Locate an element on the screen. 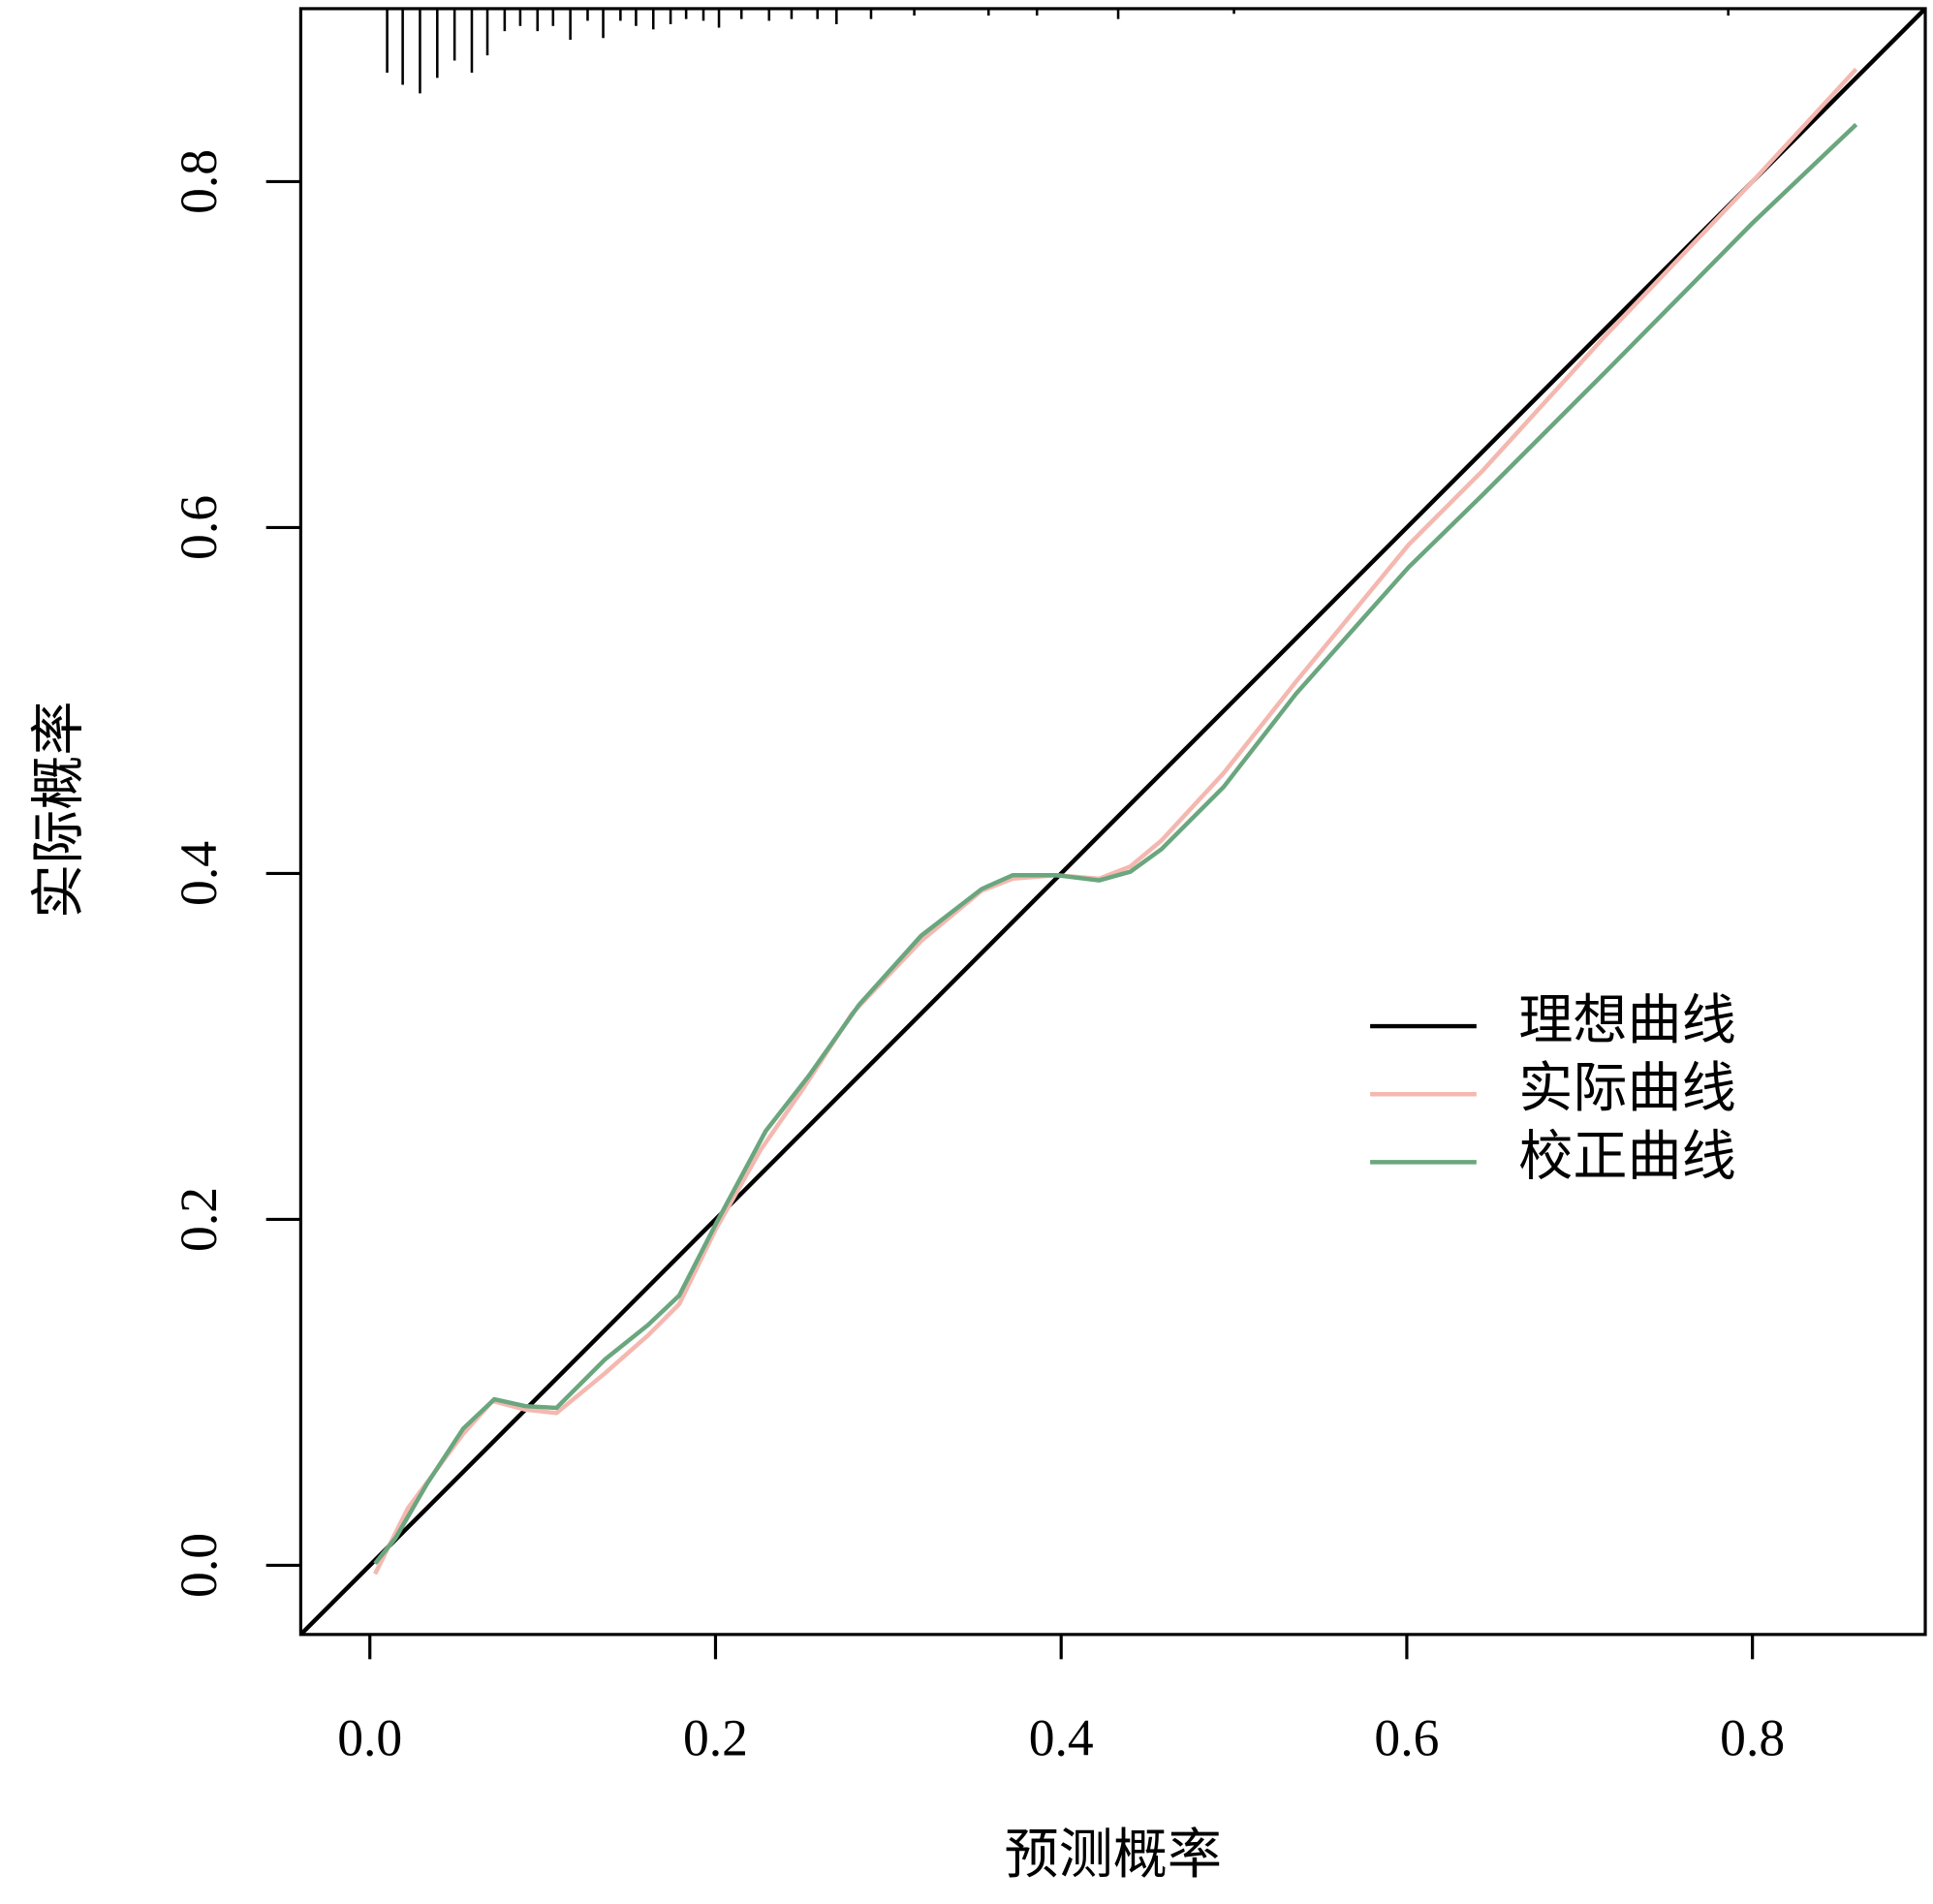 This screenshot has width=1933, height=1904. x-tick-label: 0.0 is located at coordinates (370, 1737).